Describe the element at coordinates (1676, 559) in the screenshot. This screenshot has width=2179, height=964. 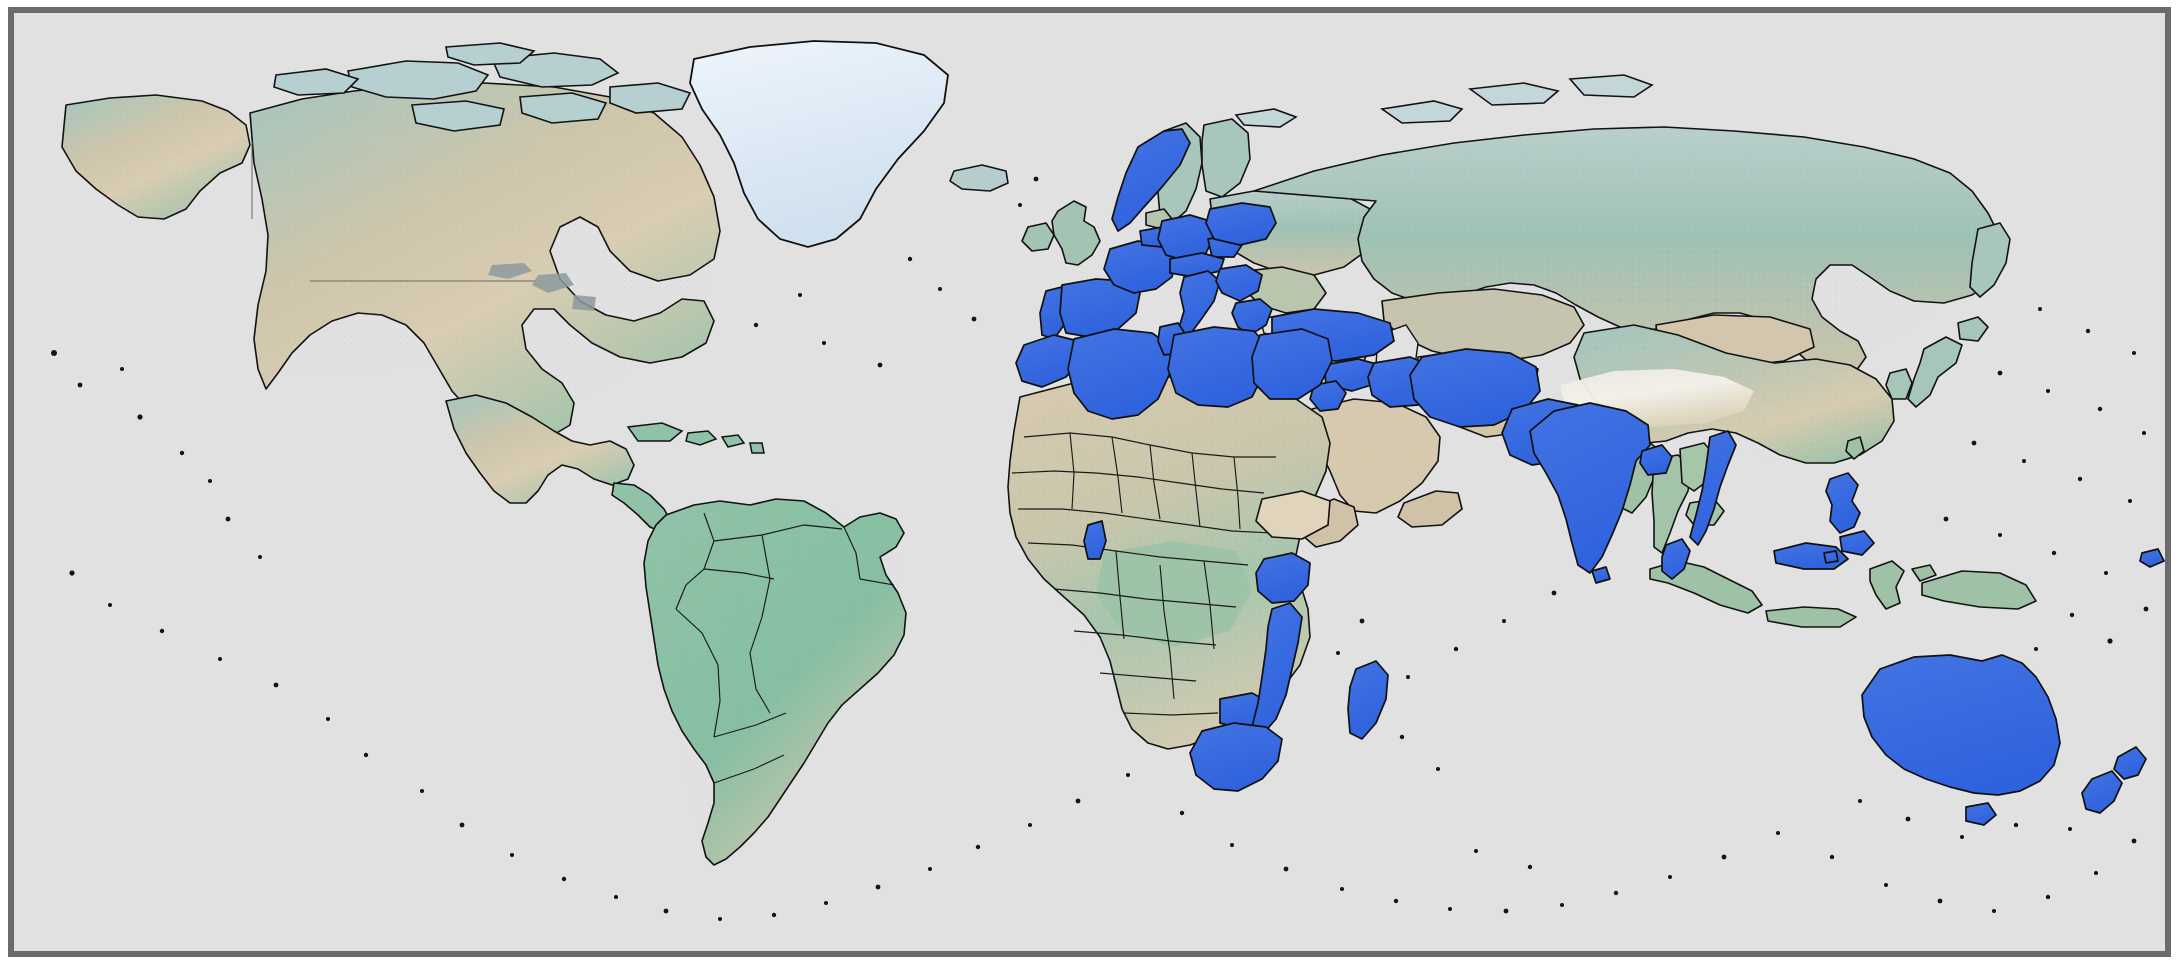
I see `country-malaysia-peninsular-highlighted` at that location.